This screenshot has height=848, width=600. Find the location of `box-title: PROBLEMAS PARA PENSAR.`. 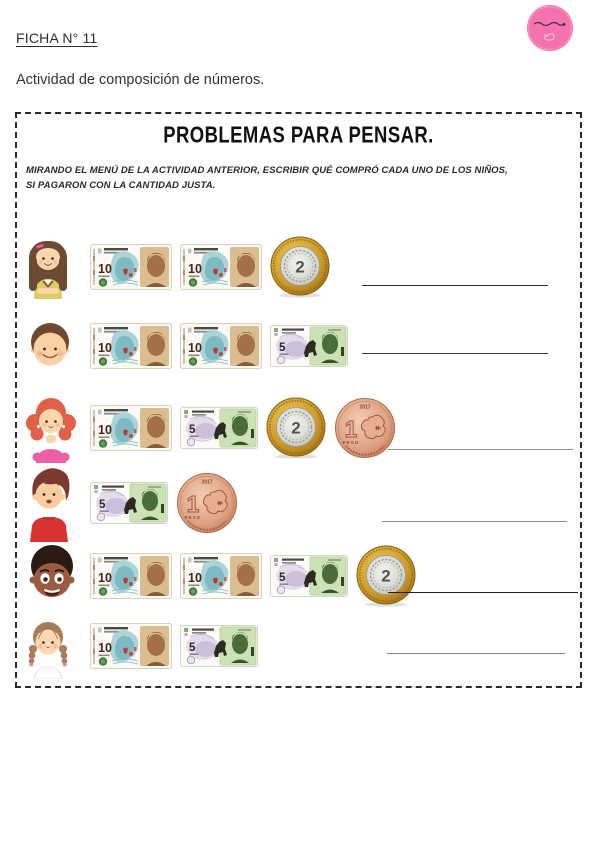

box-title: PROBLEMAS PARA PENSAR. is located at coordinates (298, 135).